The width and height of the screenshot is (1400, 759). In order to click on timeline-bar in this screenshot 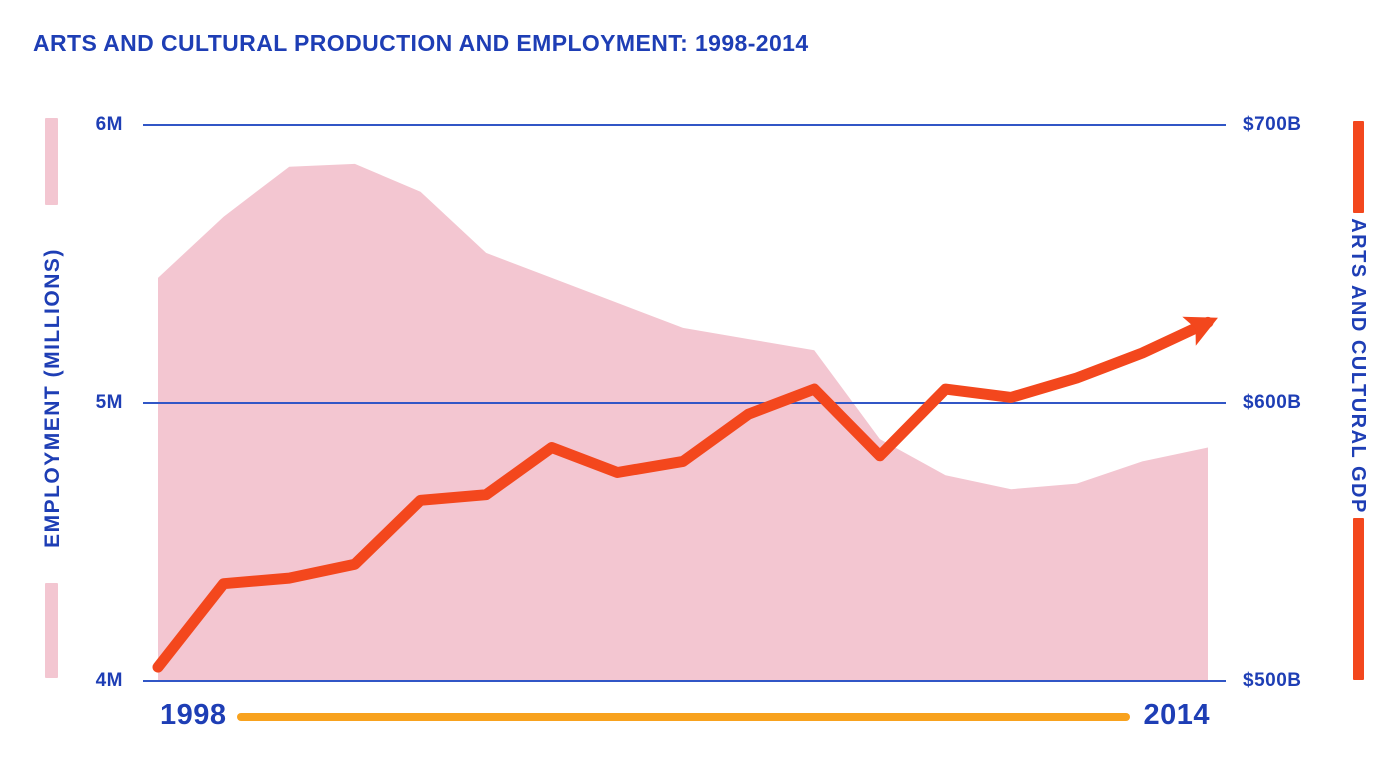, I will do `click(683, 717)`.